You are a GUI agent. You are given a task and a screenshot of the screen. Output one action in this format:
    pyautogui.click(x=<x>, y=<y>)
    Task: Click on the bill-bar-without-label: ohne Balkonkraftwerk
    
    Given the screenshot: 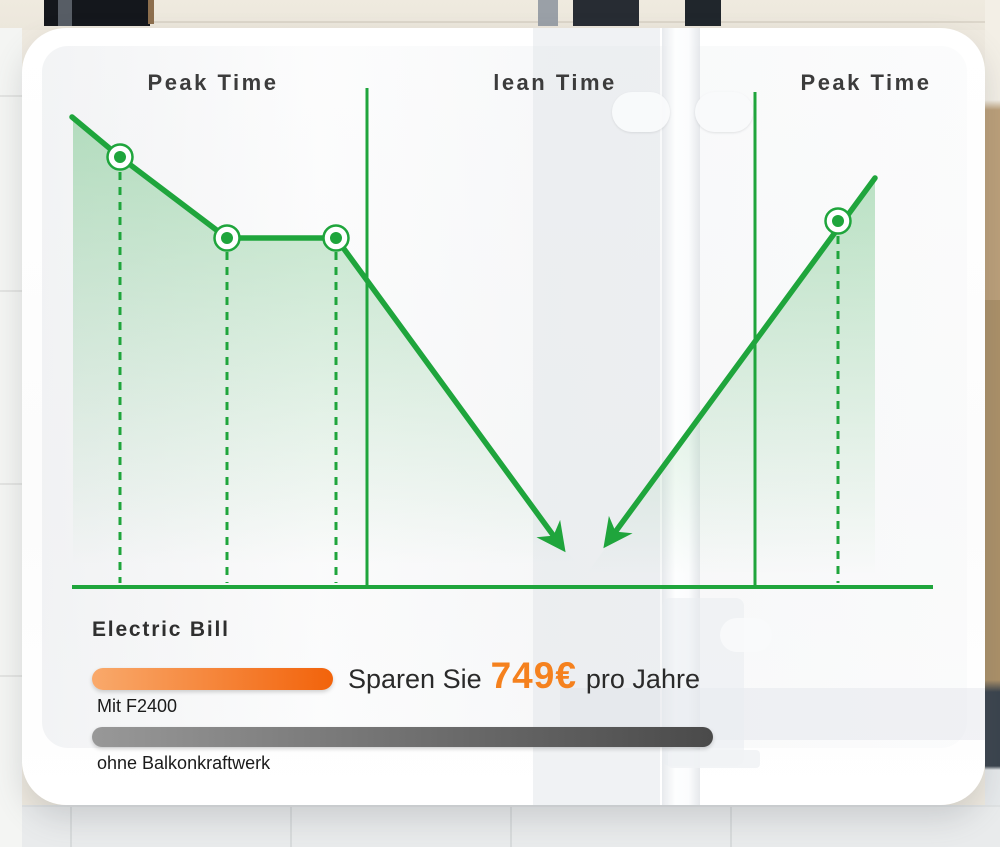 What is the action you would take?
    pyautogui.click(x=184, y=763)
    